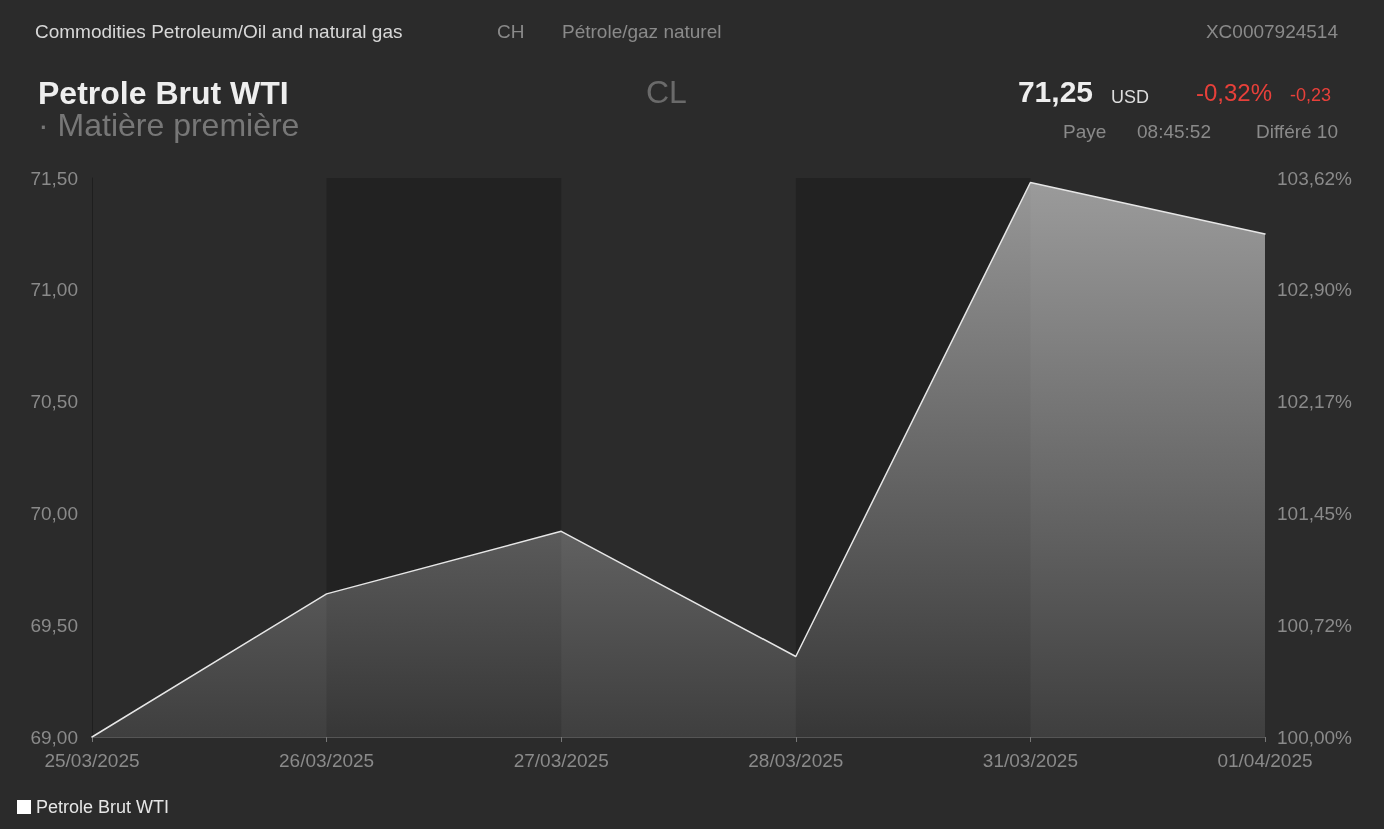 The width and height of the screenshot is (1384, 829). I want to click on y-tick-label: 71,00, so click(54, 290).